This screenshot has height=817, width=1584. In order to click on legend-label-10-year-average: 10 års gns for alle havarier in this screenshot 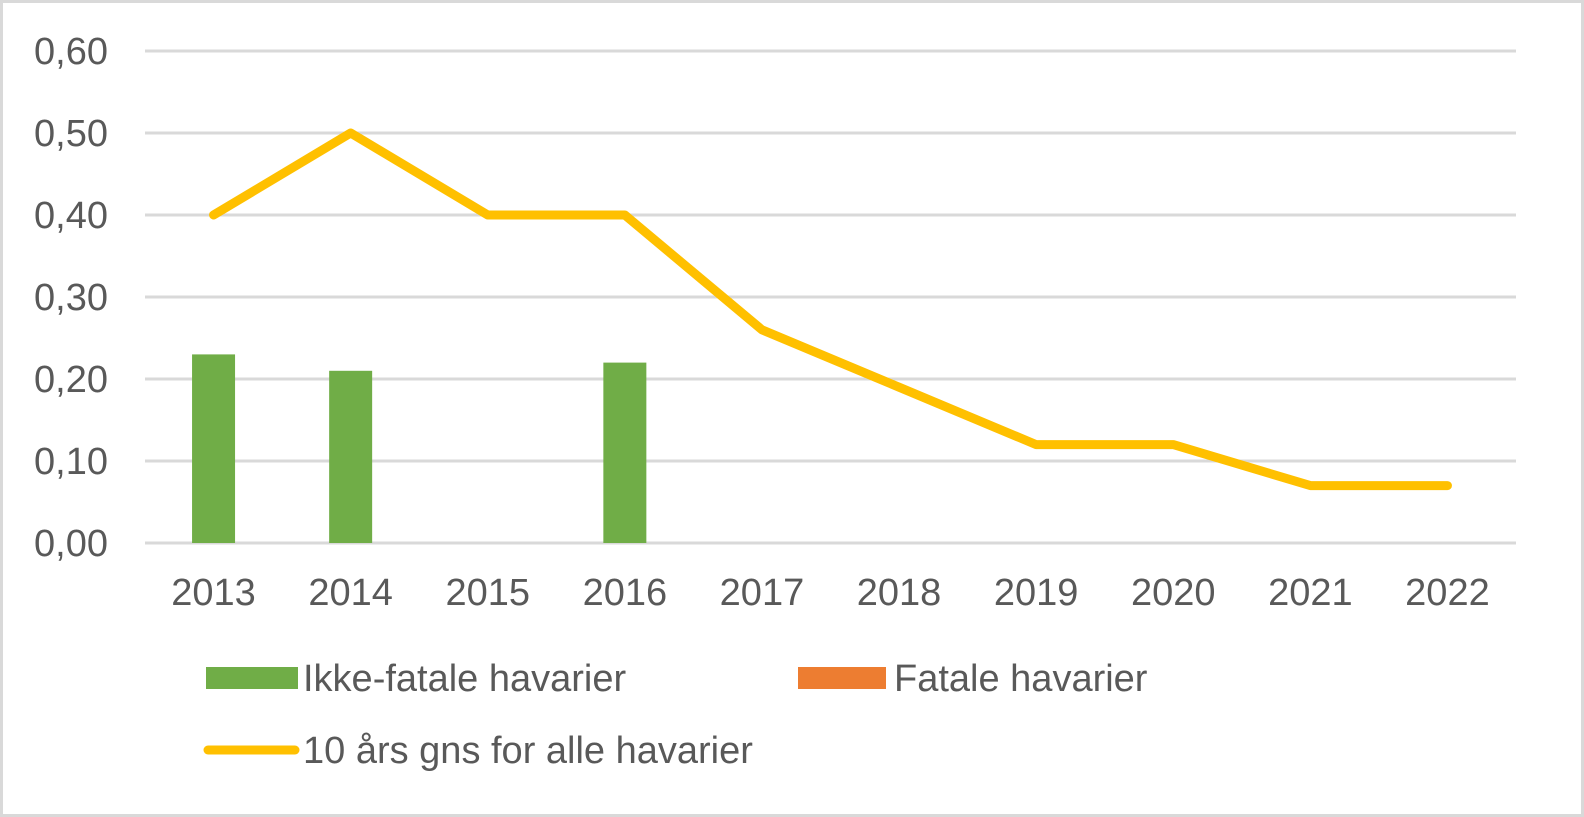, I will do `click(528, 751)`.